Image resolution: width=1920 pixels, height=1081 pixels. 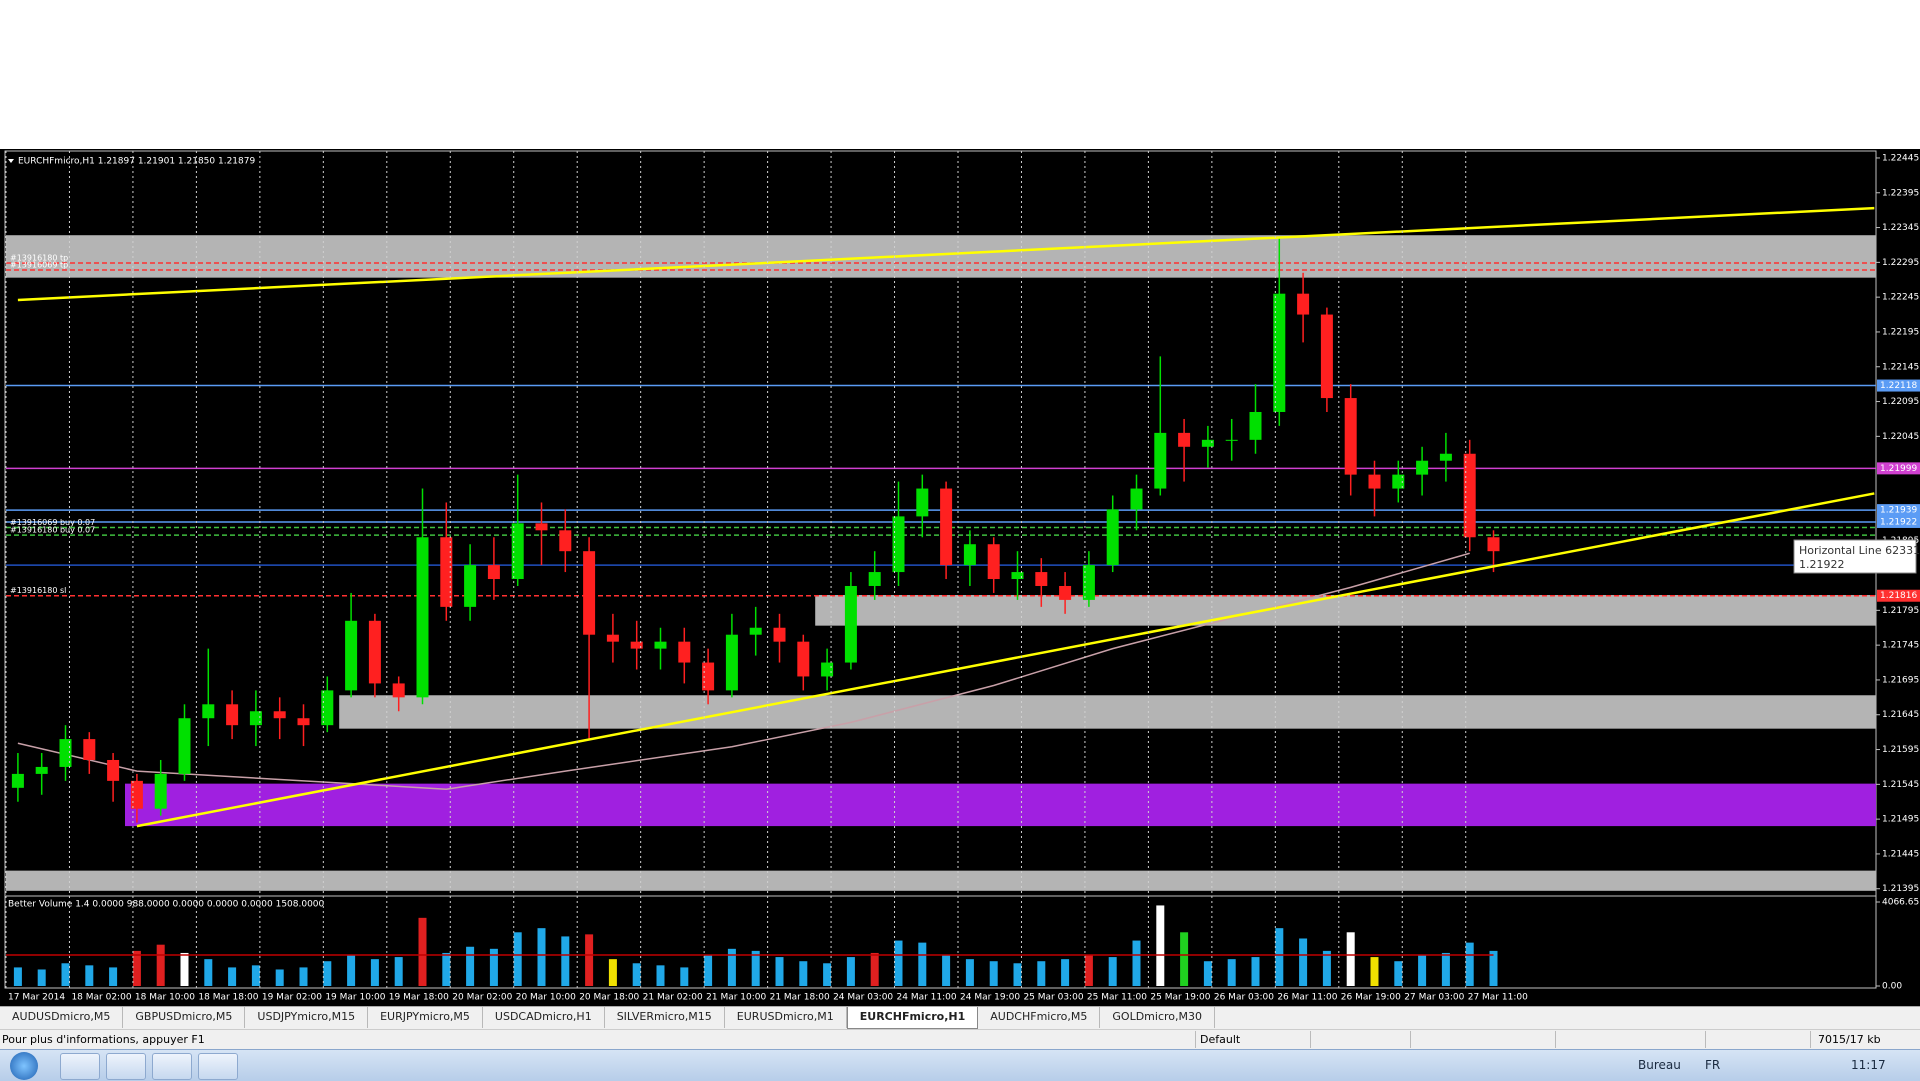 I want to click on tab: SILVERmicro,M15, so click(x=665, y=1017).